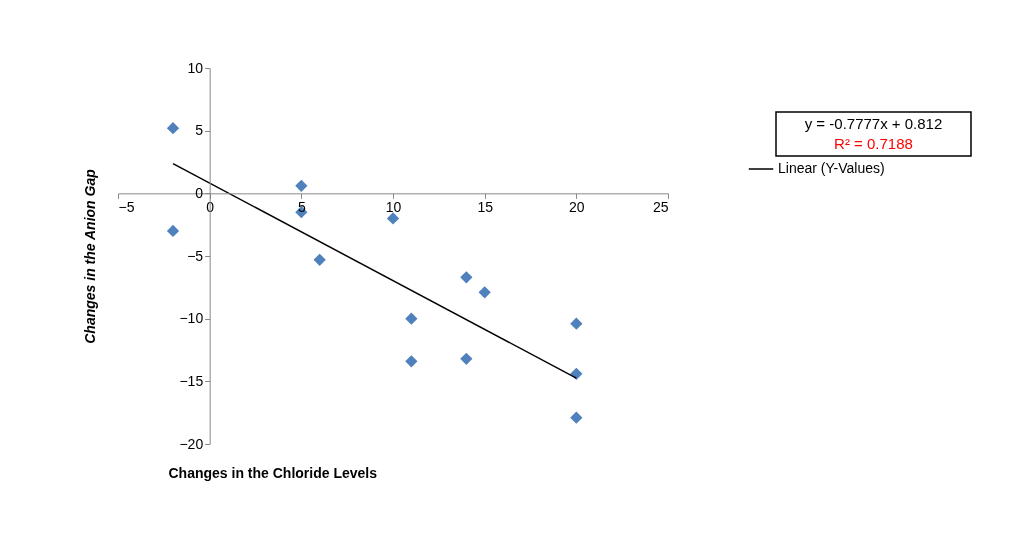 This screenshot has width=1026, height=556. I want to click on y-axis-title: Changes in the Anion Gap, so click(90, 256).